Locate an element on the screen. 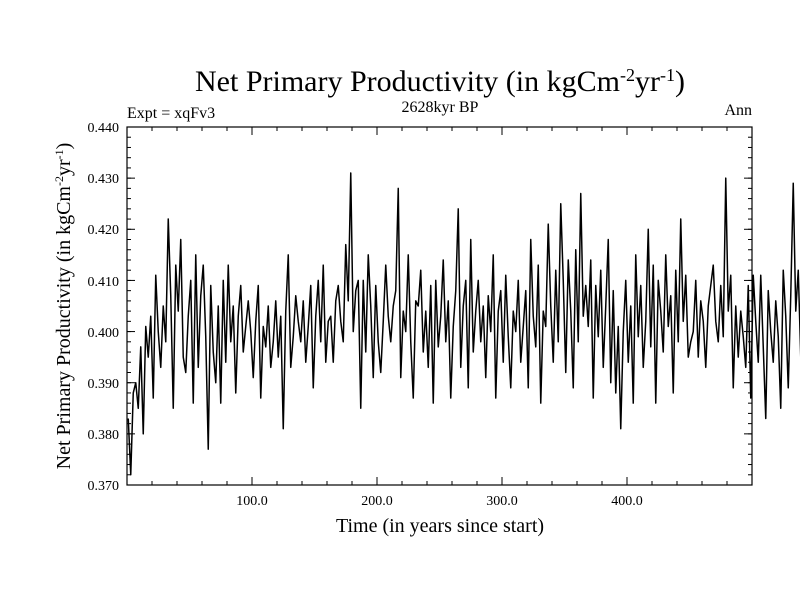 The width and height of the screenshot is (800, 600). x-axis-title: Time (in years since start) is located at coordinates (440, 526).